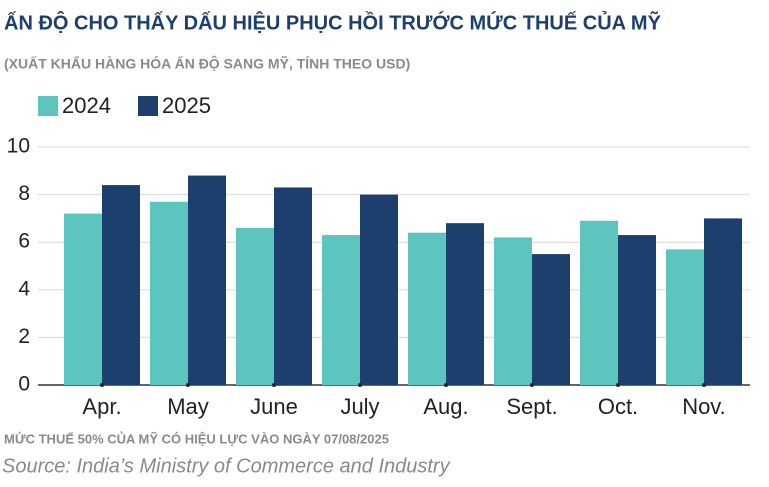 The width and height of the screenshot is (769, 487). What do you see at coordinates (188, 406) in the screenshot?
I see `x-tick-label: May` at bounding box center [188, 406].